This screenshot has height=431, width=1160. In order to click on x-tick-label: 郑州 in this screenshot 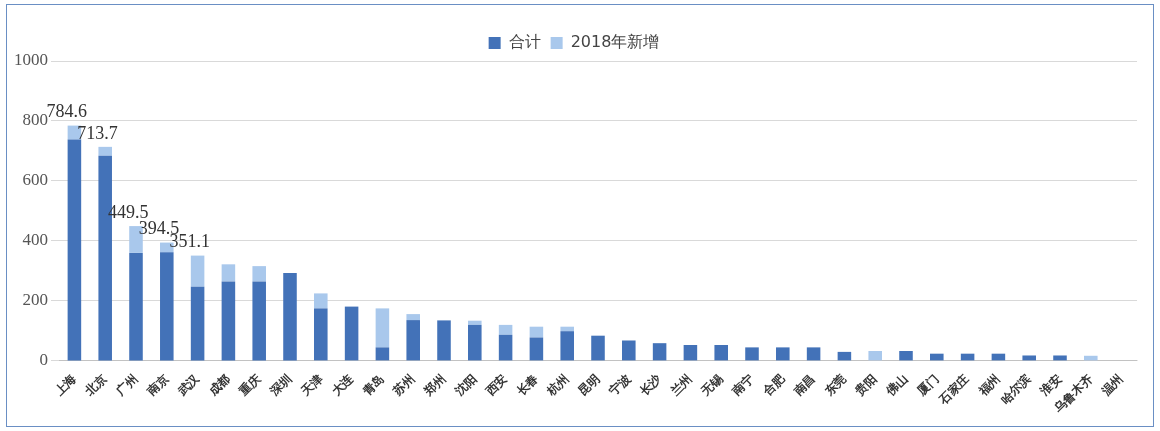, I will do `click(434, 385)`.